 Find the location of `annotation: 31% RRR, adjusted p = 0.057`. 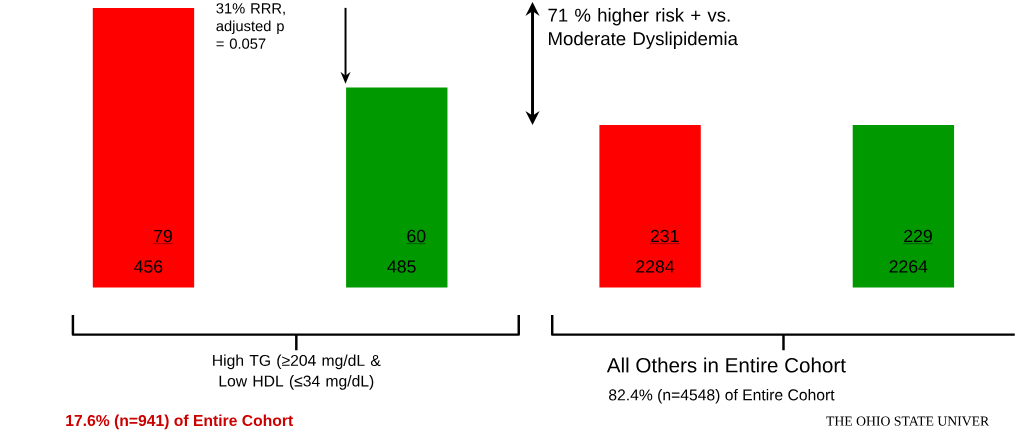

annotation: 31% RRR, adjusted p = 0.057 is located at coordinates (250, 26).